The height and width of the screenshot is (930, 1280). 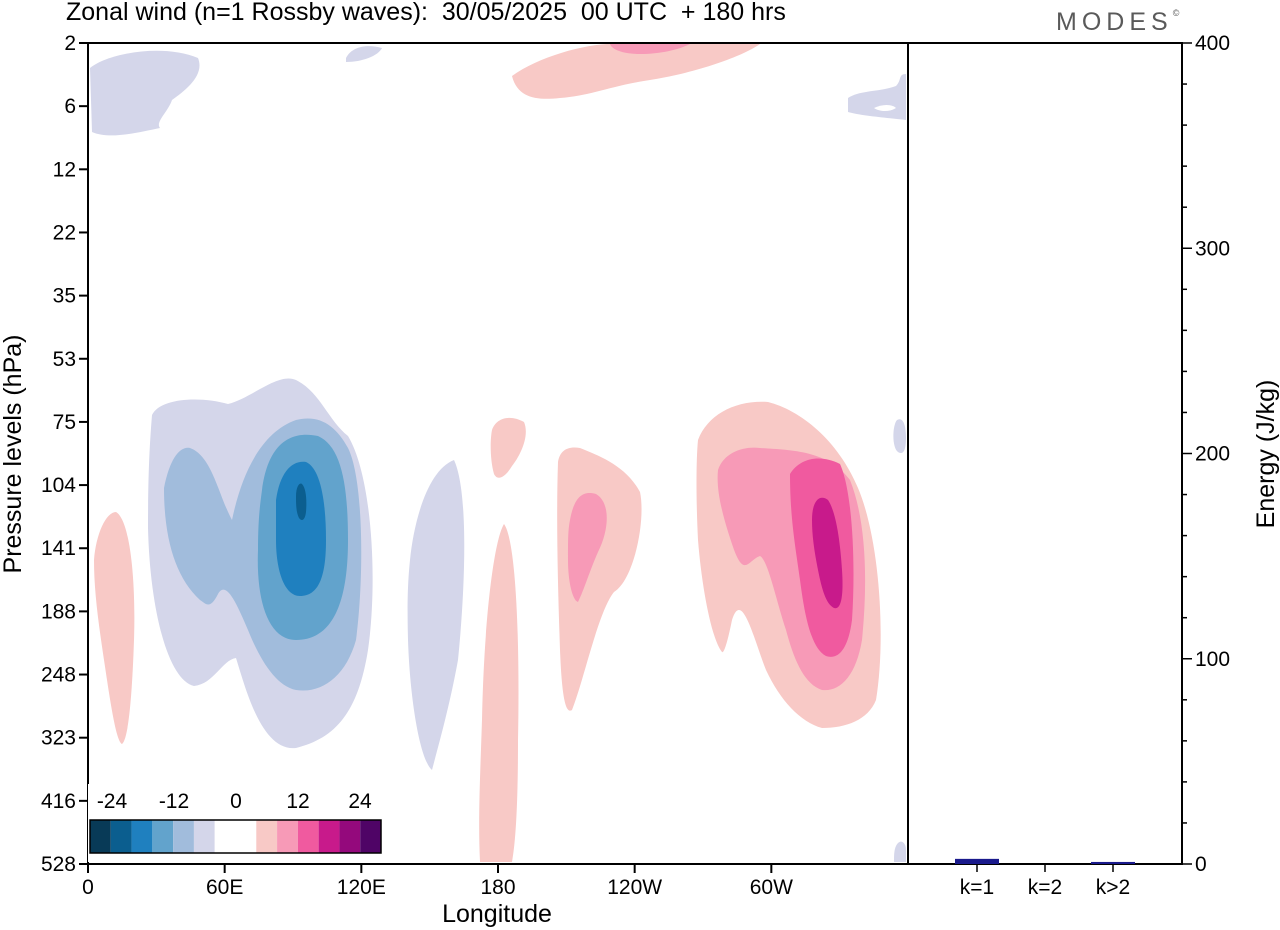 I want to click on pressure-tick-label: 141, so click(x=58, y=548).